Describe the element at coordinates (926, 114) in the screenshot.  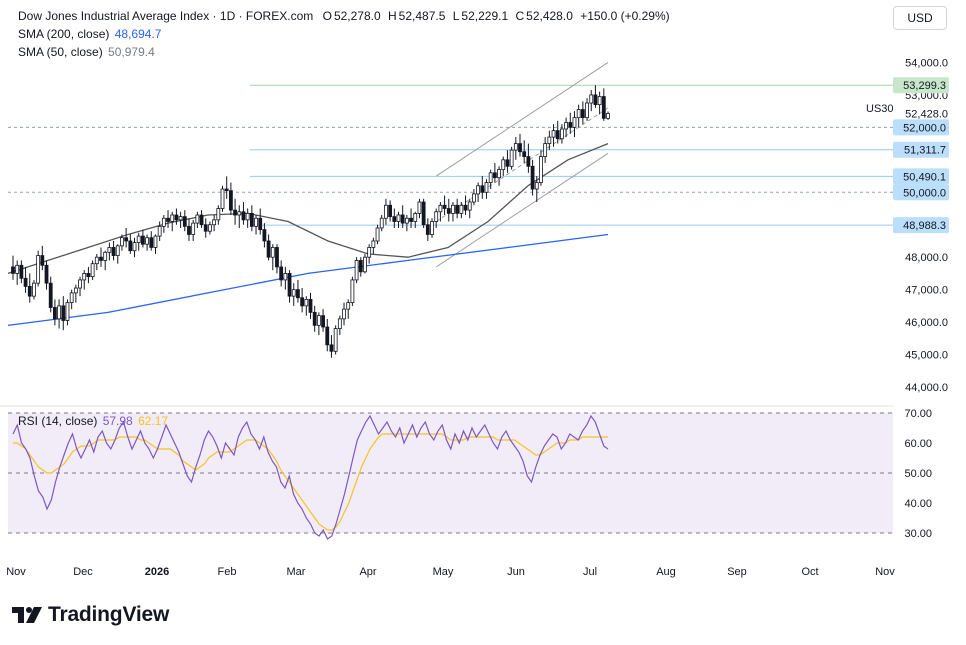
I see `last-price-label: 52,428.0` at that location.